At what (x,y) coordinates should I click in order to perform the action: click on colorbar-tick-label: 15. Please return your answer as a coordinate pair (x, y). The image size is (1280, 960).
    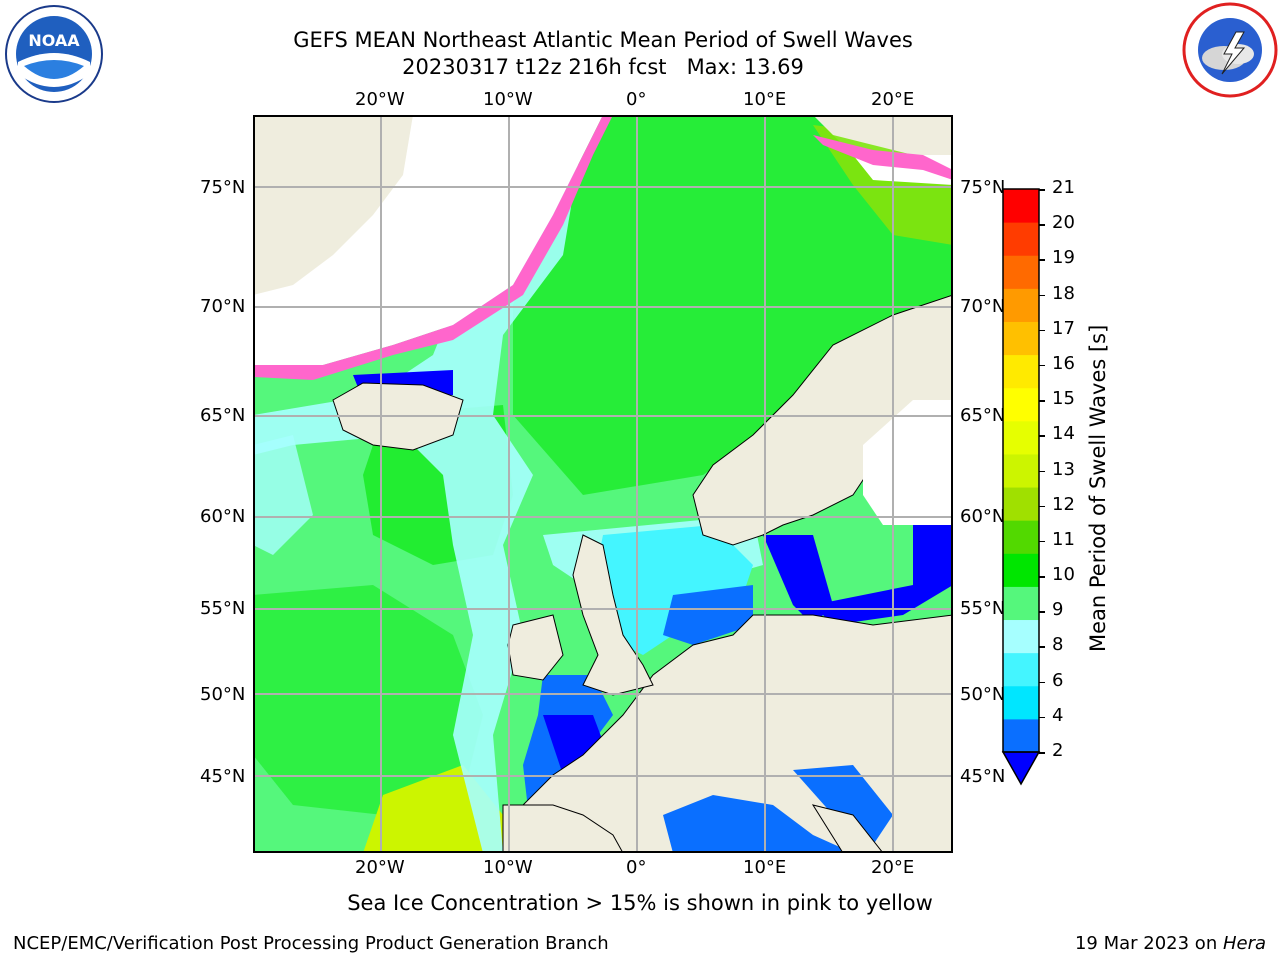
    Looking at the image, I should click on (1063, 399).